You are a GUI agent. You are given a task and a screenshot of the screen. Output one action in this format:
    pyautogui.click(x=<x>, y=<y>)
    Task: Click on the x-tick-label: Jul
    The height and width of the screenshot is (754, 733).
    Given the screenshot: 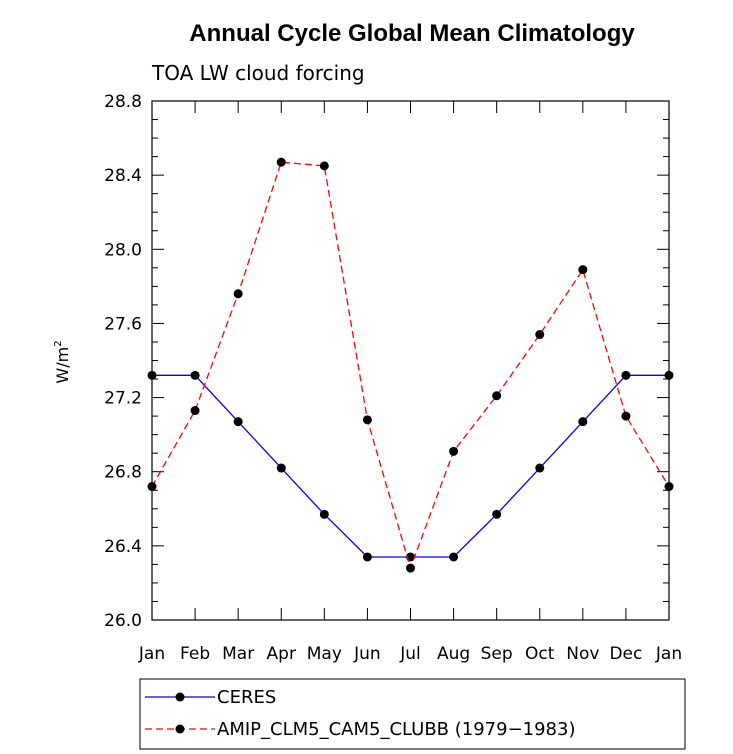 What is the action you would take?
    pyautogui.click(x=410, y=654)
    